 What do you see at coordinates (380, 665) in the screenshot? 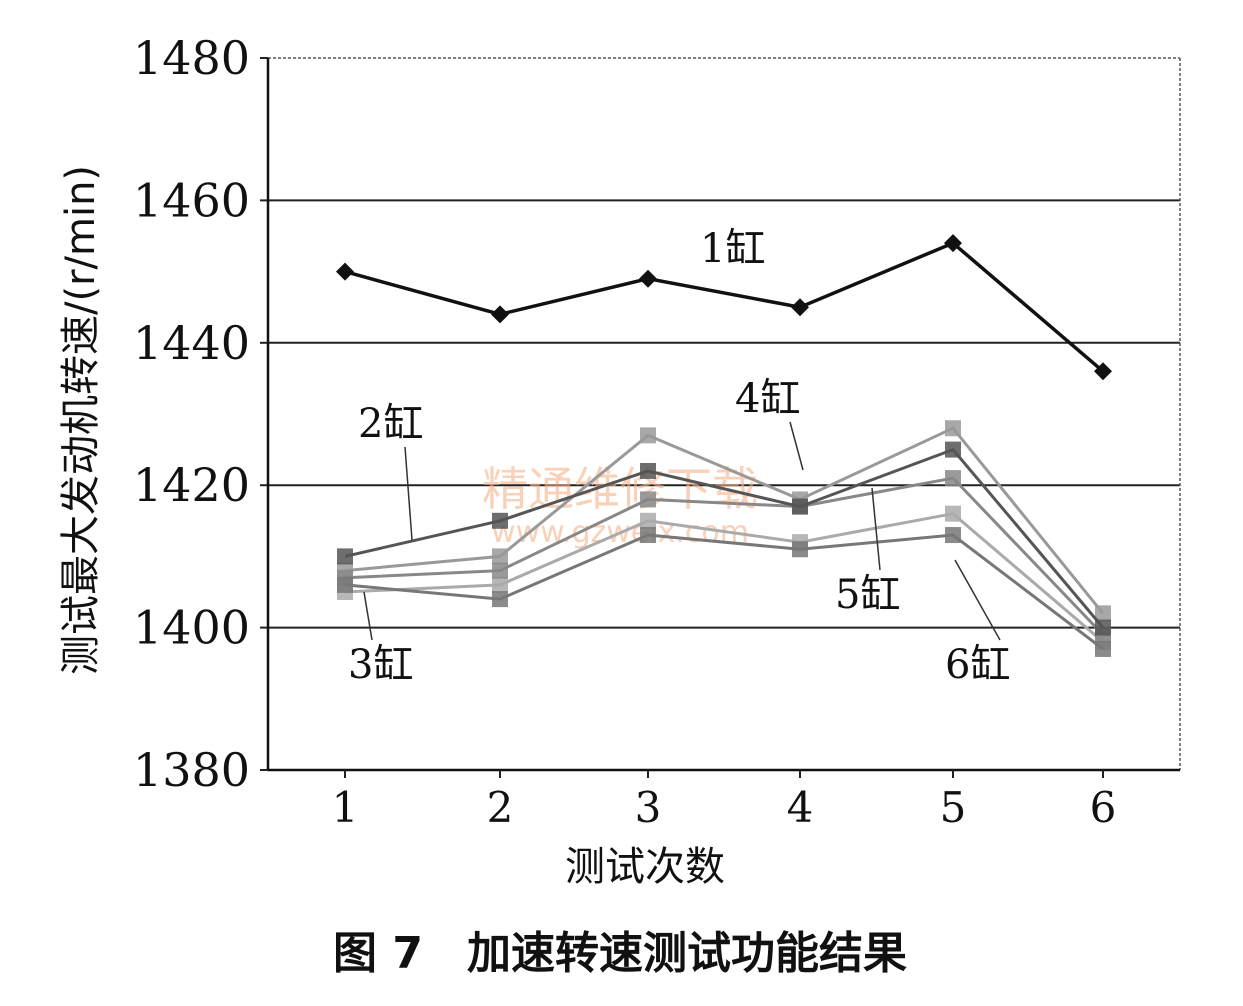
I see `series-label-3: 3缸` at bounding box center [380, 665].